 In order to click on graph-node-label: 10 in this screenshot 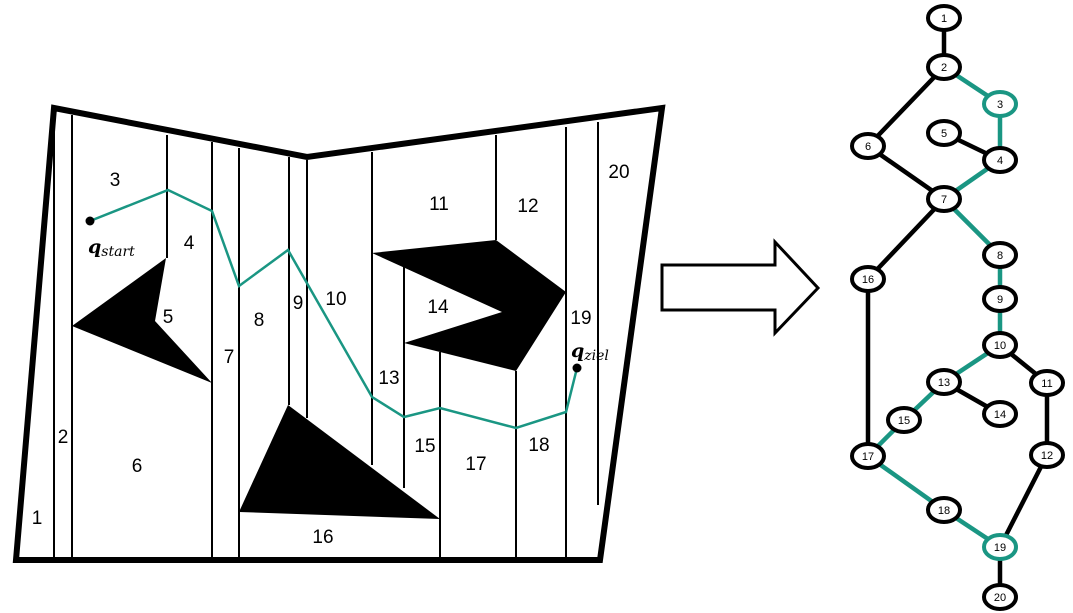, I will do `click(1000, 346)`.